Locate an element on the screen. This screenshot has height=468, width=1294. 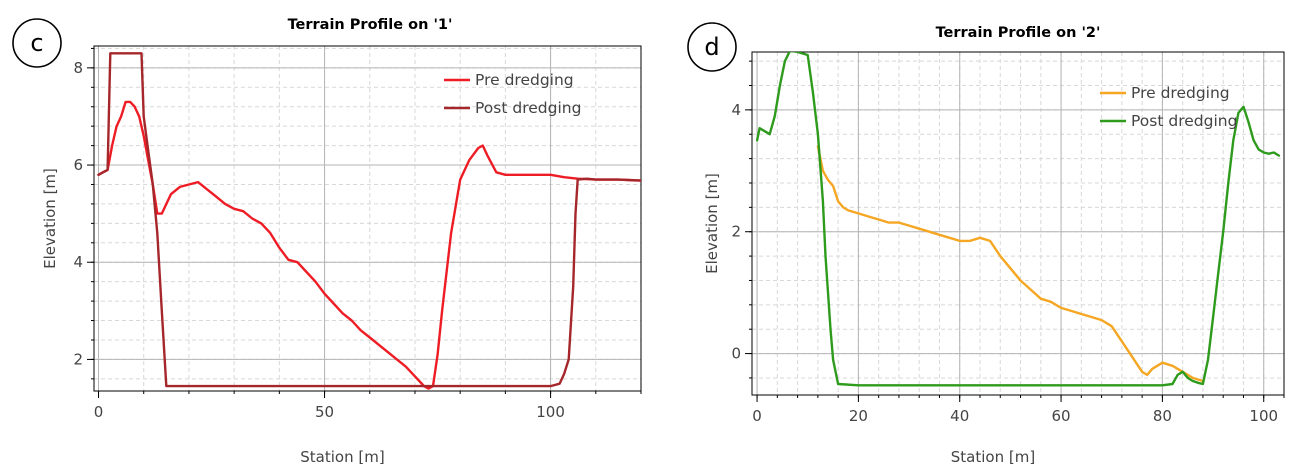
x-tick-label: 50 is located at coordinates (324, 412).